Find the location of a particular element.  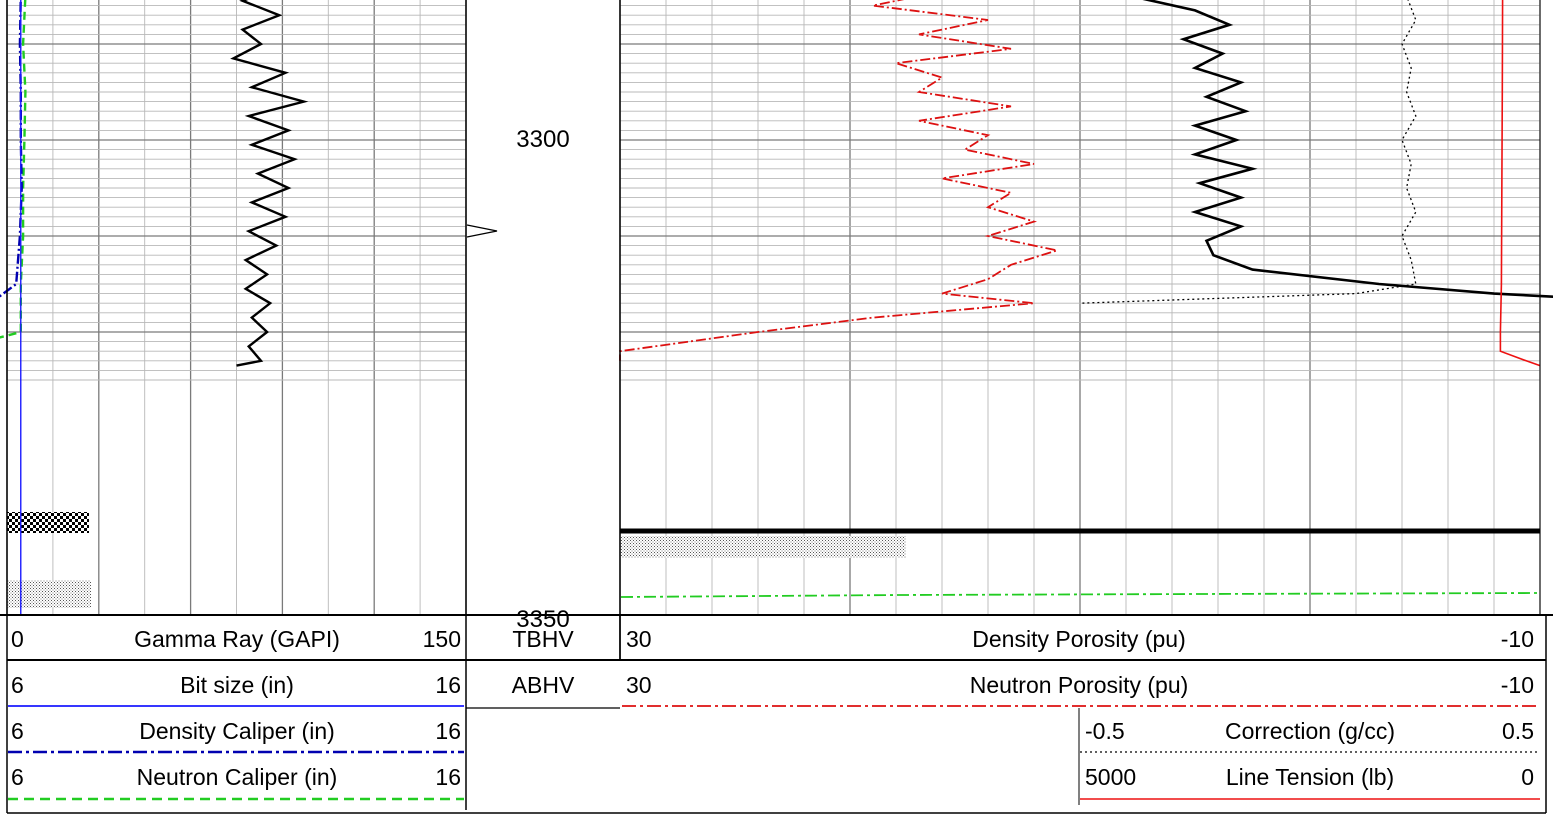

correction-curve is located at coordinates (1248, 152).